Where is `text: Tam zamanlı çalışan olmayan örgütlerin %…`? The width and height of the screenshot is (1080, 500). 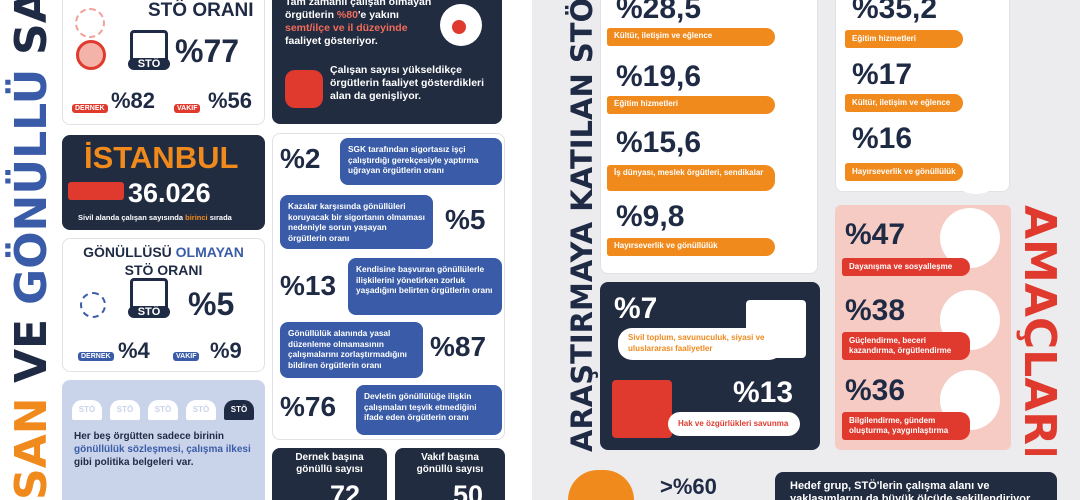 text: Tam zamanlı çalışan olmayan örgütlerin %… is located at coordinates (362, 24).